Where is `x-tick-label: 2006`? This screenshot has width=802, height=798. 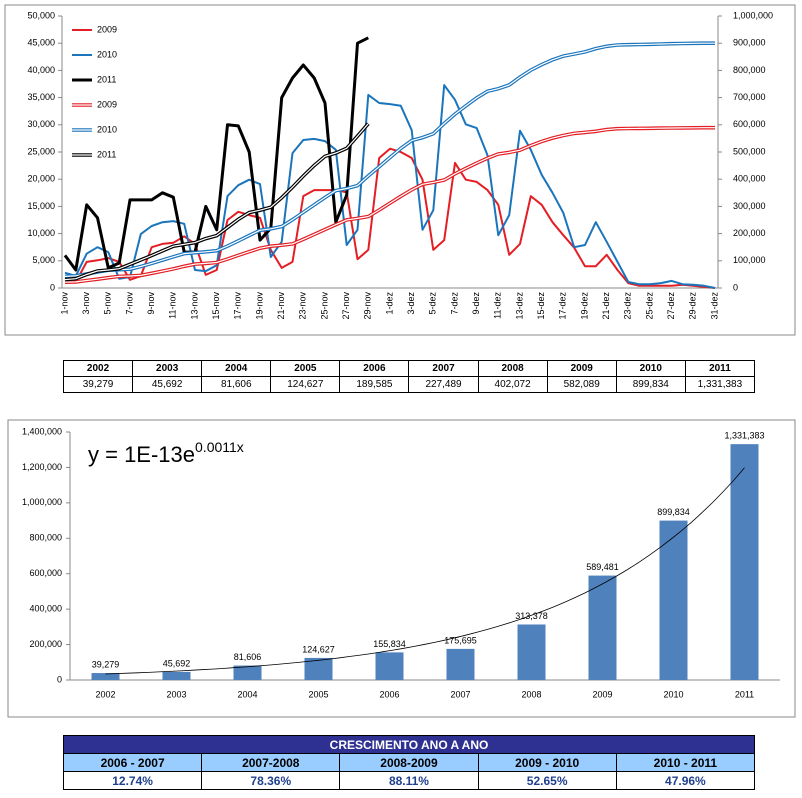 x-tick-label: 2006 is located at coordinates (389, 694).